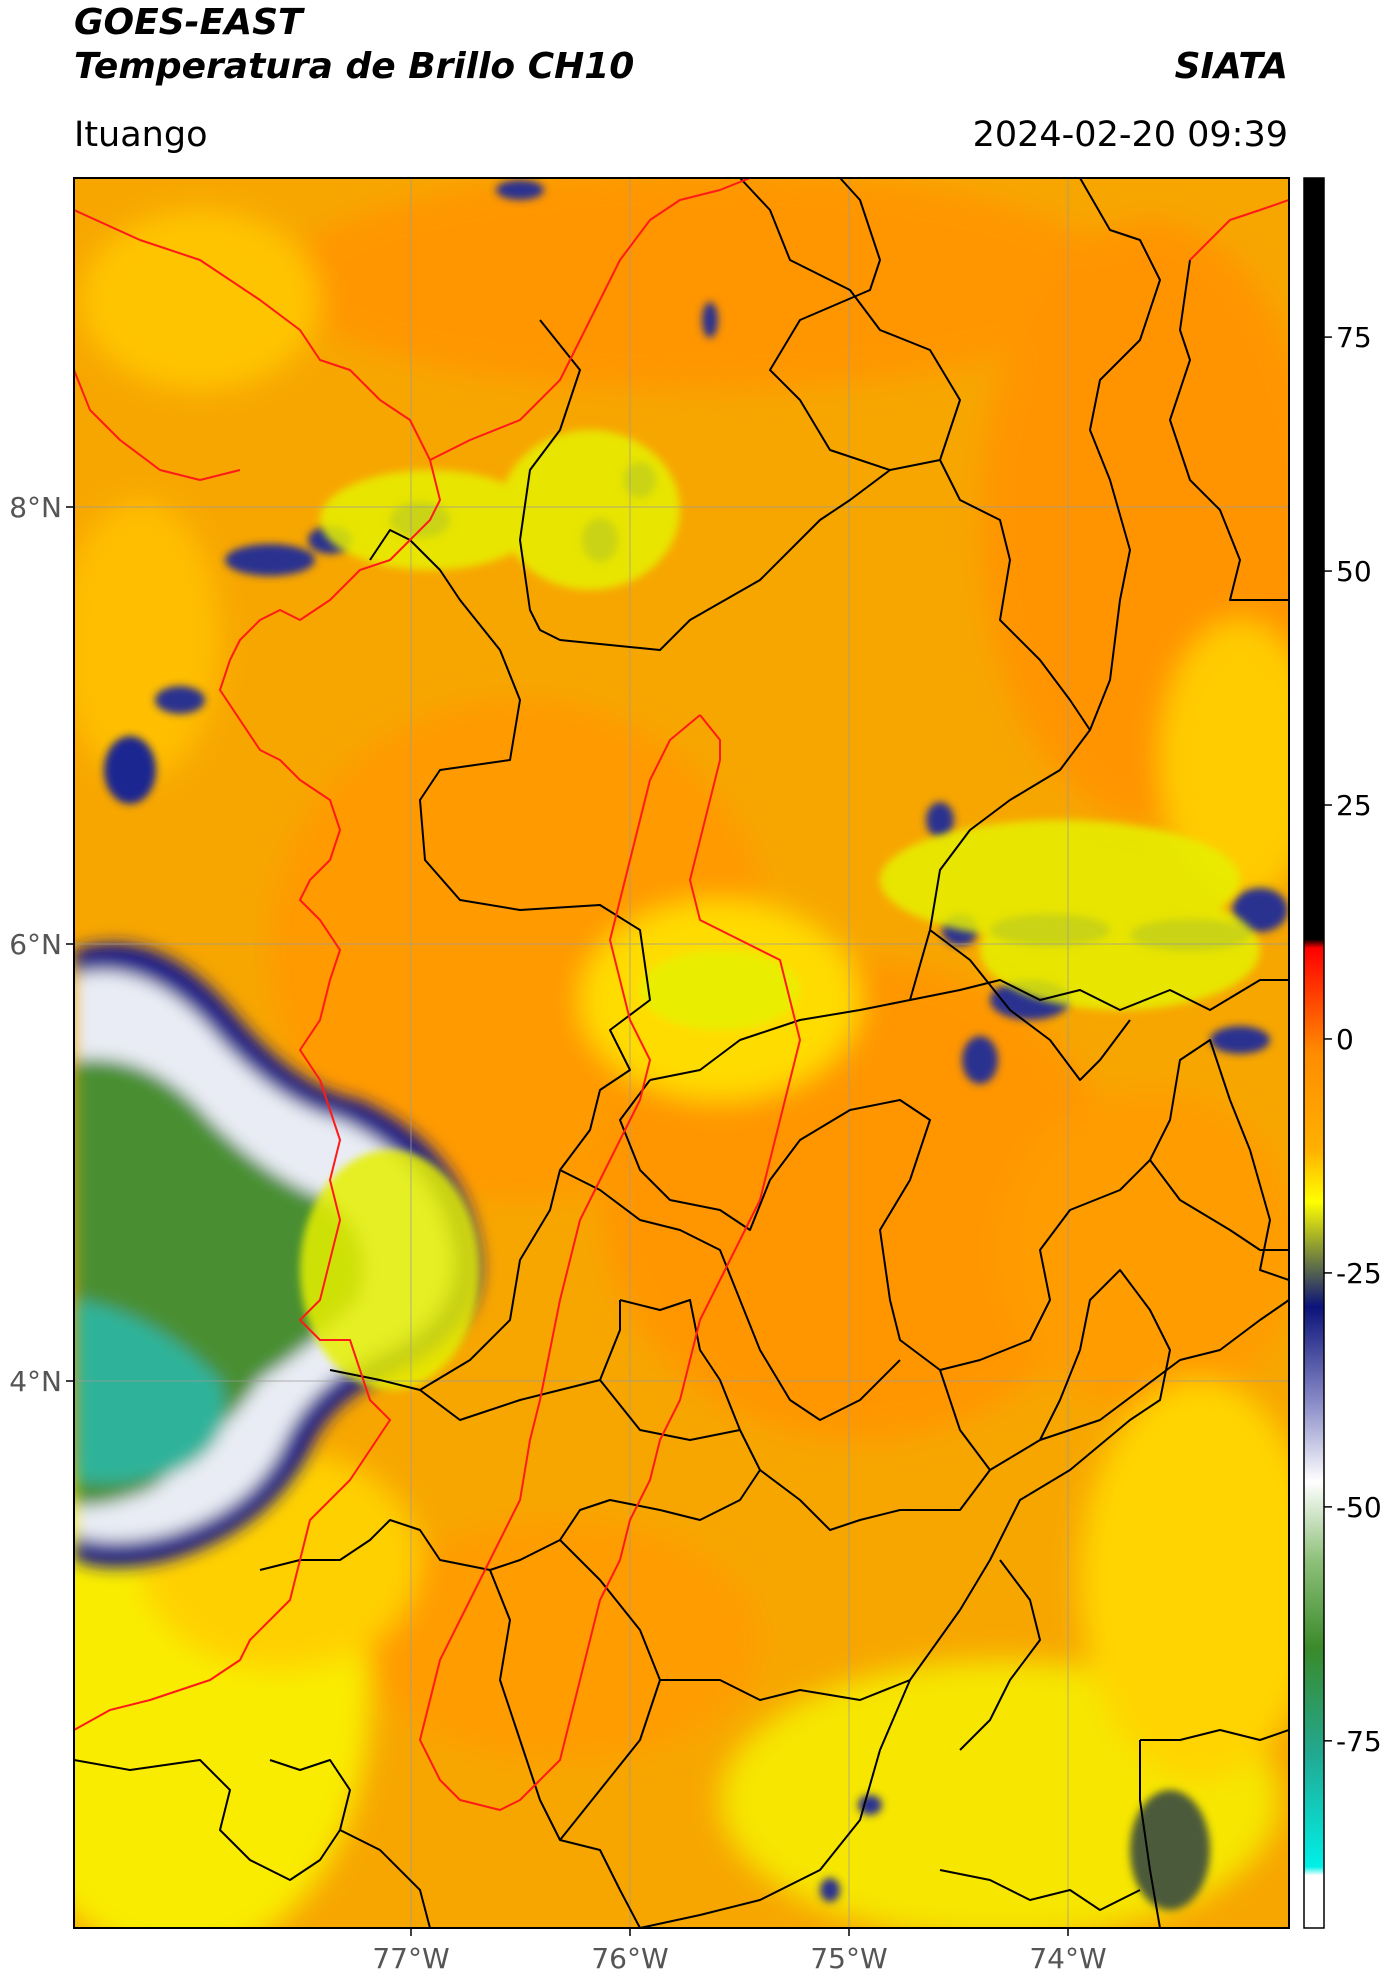 The height and width of the screenshot is (1981, 1384). I want to click on lat-tick-label: 8°N, so click(35, 507).